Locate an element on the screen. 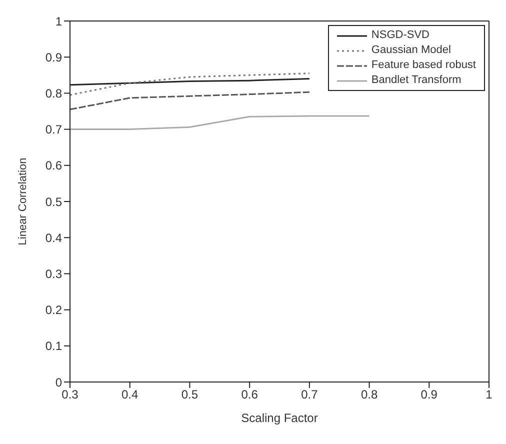  x-tick-label: 1 is located at coordinates (489, 395).